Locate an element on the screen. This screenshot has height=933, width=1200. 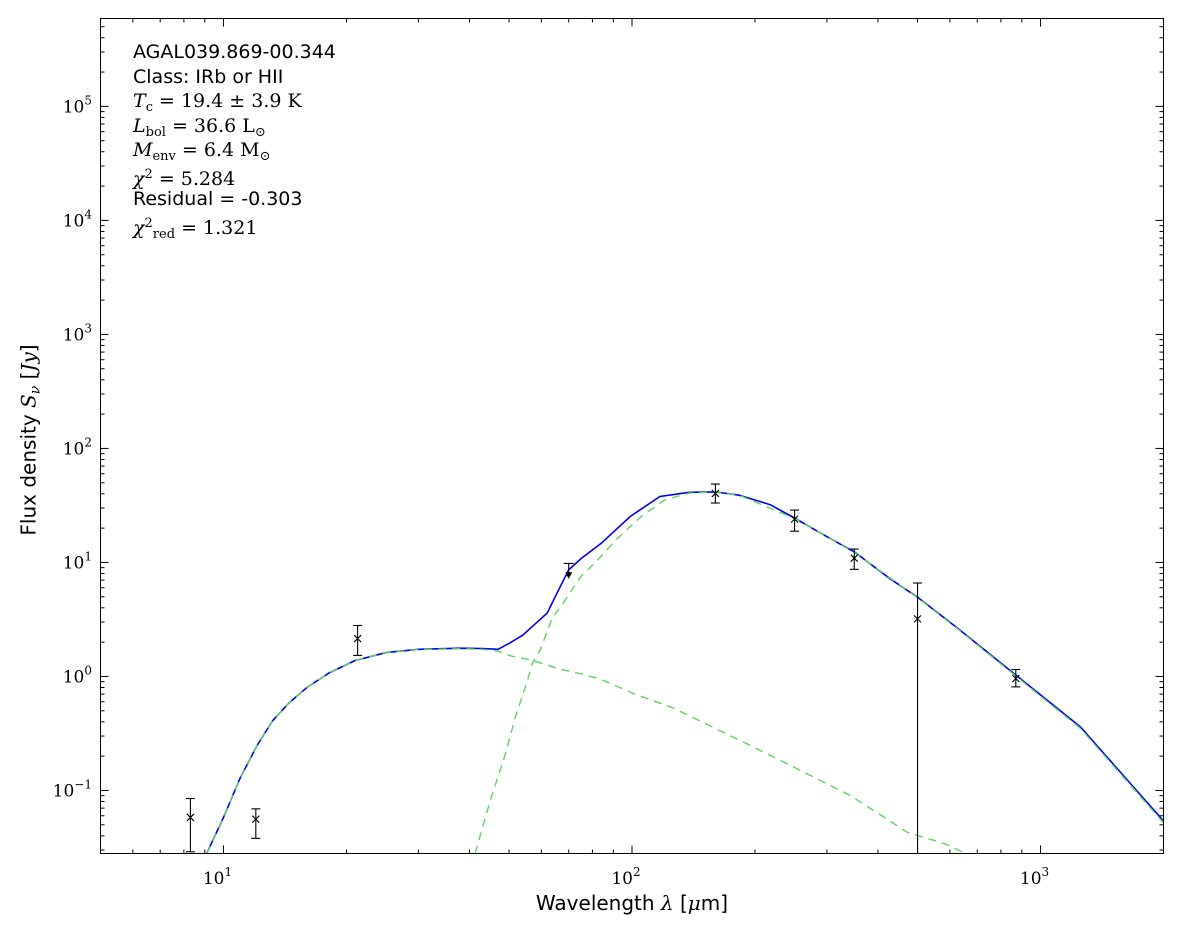
text-segment: AGAL039.869-00.344 is located at coordinates (234, 52).